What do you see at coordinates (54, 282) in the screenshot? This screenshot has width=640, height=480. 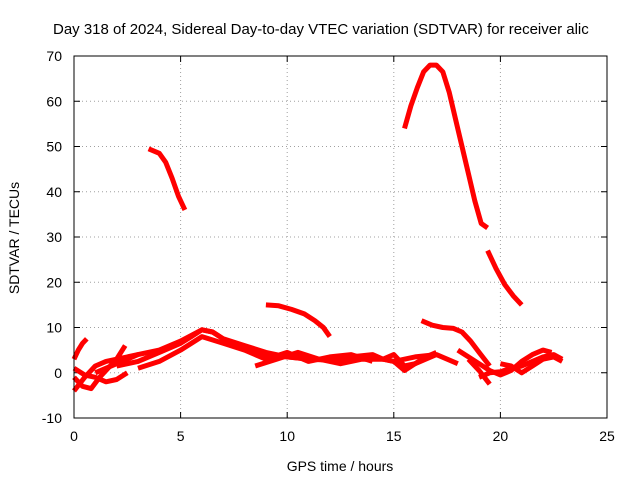 I see `y-tick-label: 20` at bounding box center [54, 282].